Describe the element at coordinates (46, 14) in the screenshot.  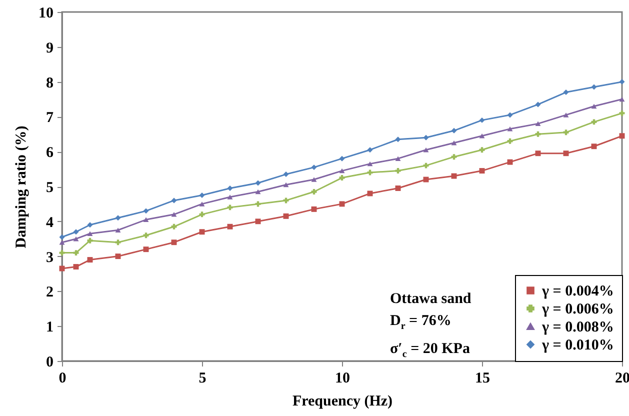
I see `y-tick-label: 10` at that location.